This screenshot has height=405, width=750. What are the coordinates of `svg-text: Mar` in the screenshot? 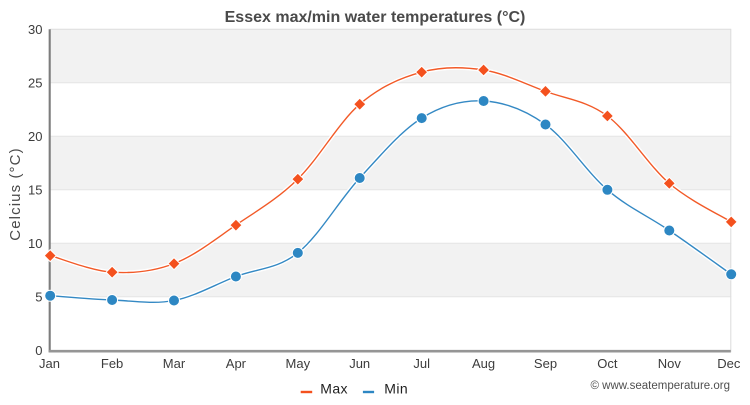 It's located at (174, 363).